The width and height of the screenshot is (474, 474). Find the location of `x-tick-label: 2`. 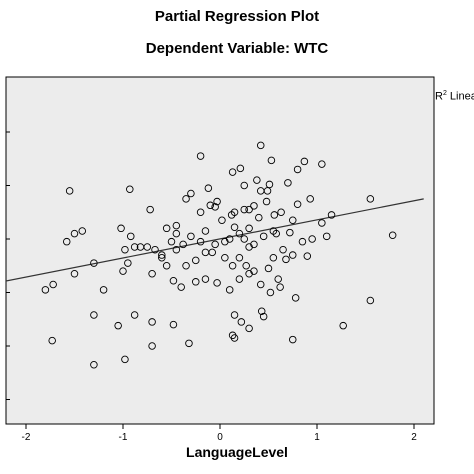

x-tick-label: 2 is located at coordinates (414, 437).